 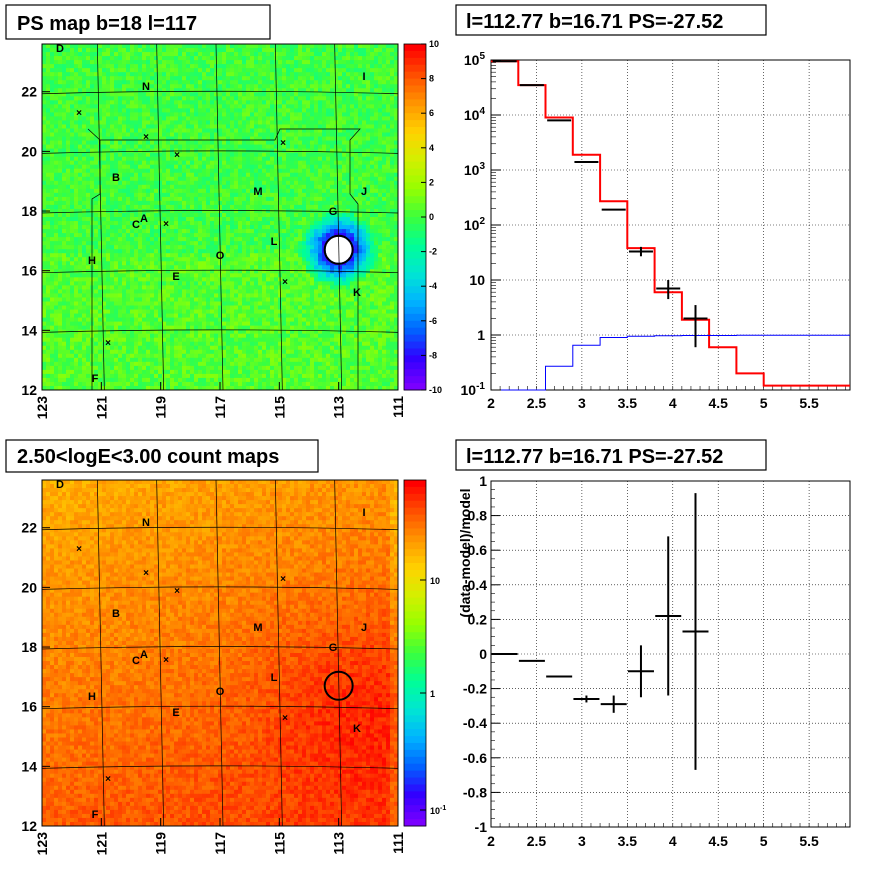 I want to click on residual-title-box, so click(x=611, y=455).